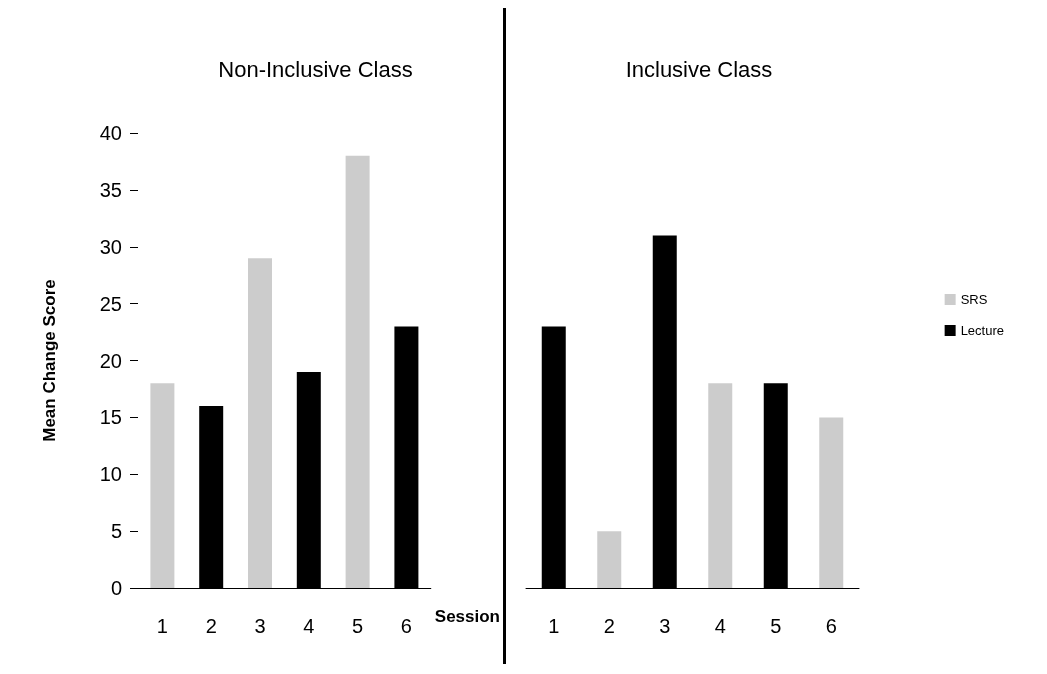 The width and height of the screenshot is (1047, 674). I want to click on legend-label: SRS, so click(974, 299).